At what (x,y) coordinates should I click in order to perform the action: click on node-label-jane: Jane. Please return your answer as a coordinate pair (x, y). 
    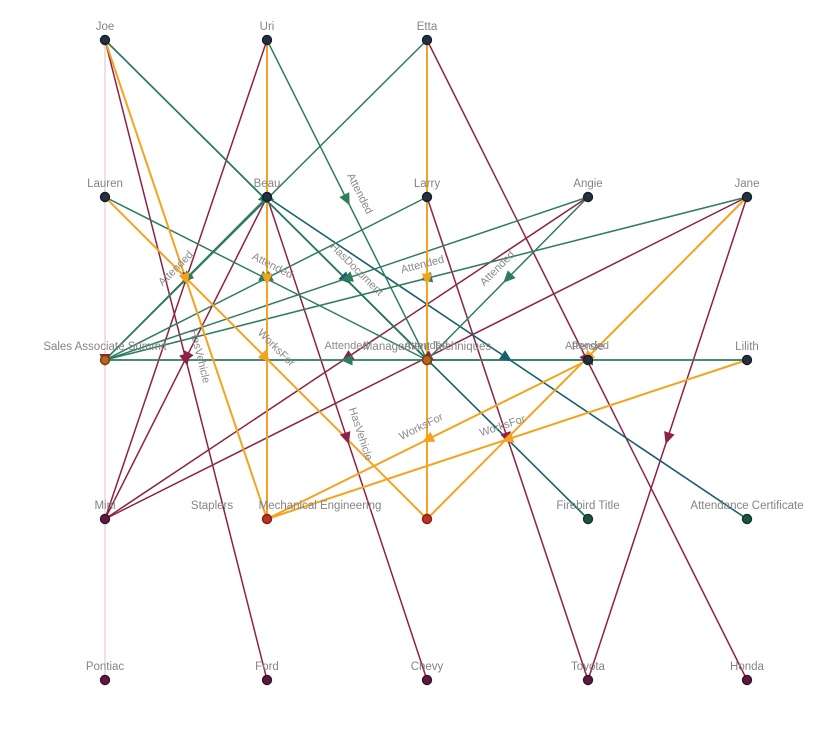
    Looking at the image, I should click on (747, 184).